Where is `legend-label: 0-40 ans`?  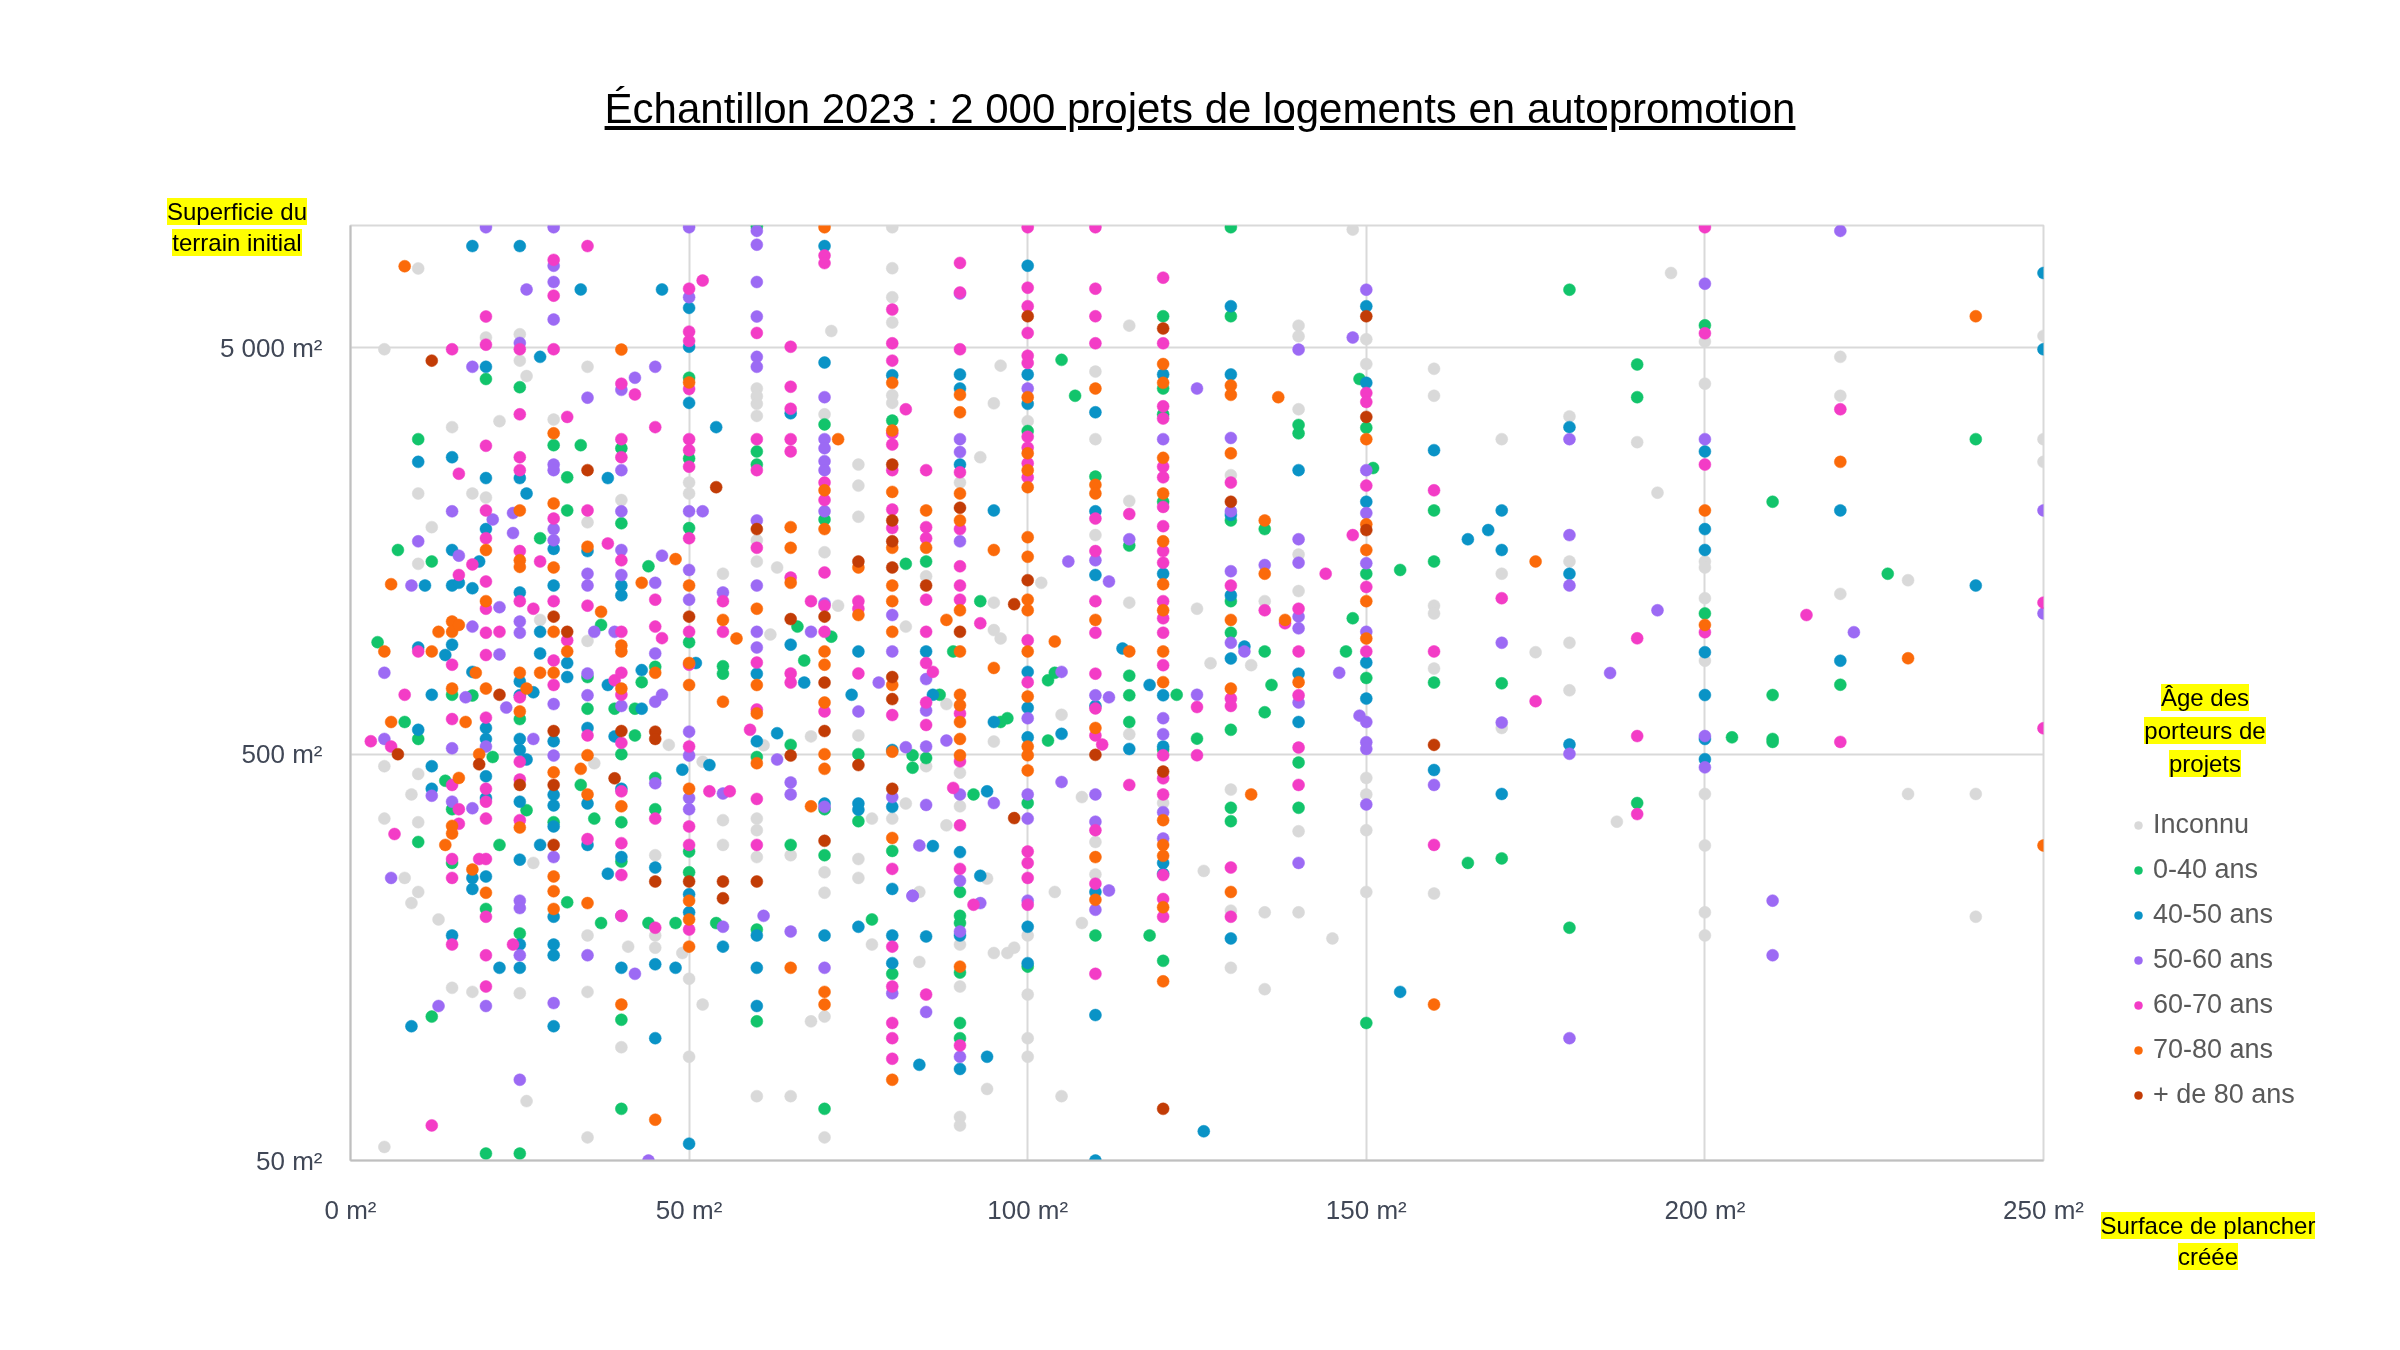 legend-label: 0-40 ans is located at coordinates (2206, 869).